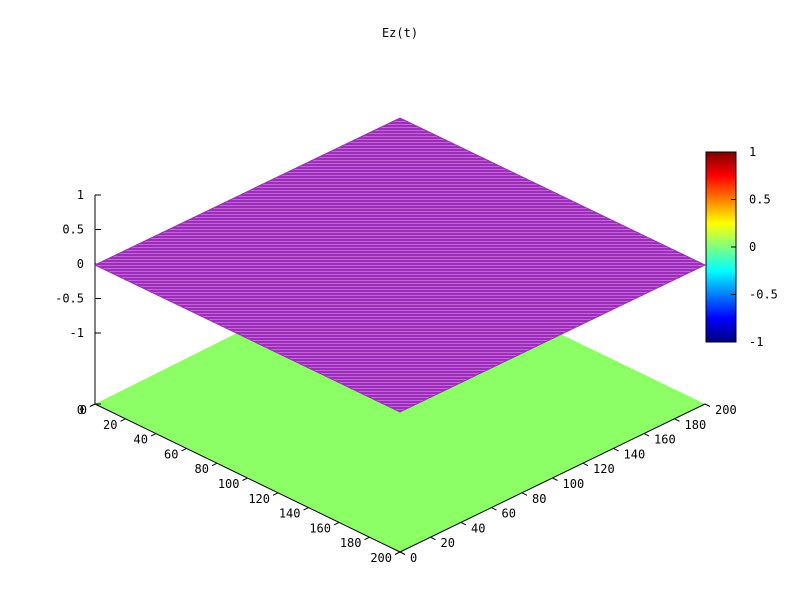  Describe the element at coordinates (756, 342) in the screenshot. I see `colorbar-tick-label: -1` at that location.